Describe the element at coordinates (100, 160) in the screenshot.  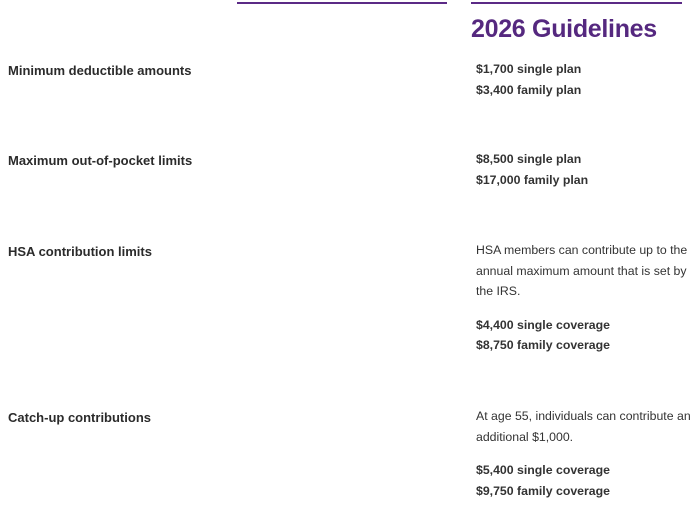
I see `row-label-out-of-pocket: Maximum out-of-pocket limits` at that location.